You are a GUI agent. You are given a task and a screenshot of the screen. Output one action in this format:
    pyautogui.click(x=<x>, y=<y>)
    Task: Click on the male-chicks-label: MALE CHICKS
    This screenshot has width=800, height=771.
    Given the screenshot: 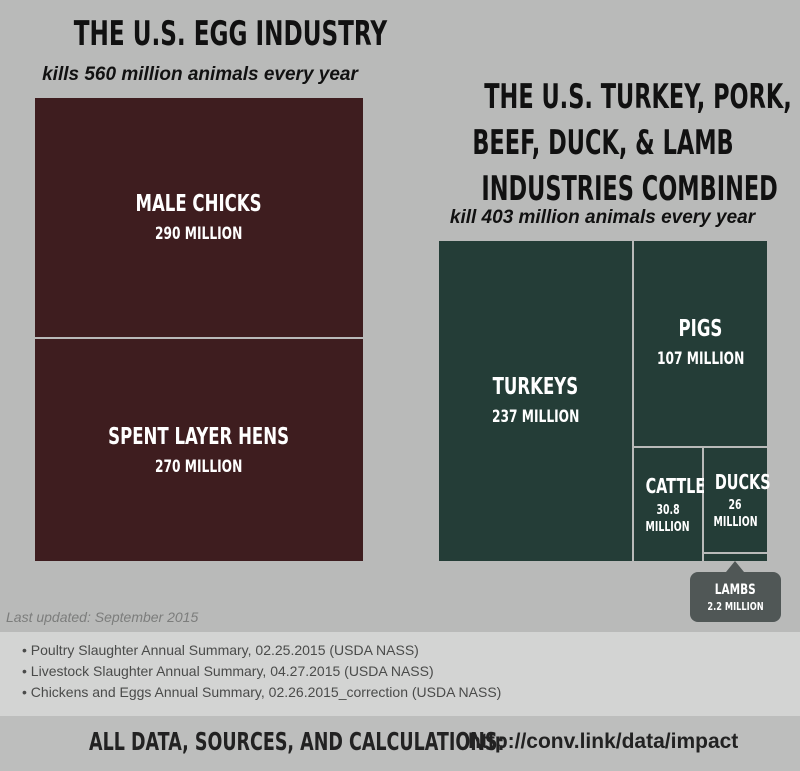 What is the action you would take?
    pyautogui.click(x=198, y=204)
    